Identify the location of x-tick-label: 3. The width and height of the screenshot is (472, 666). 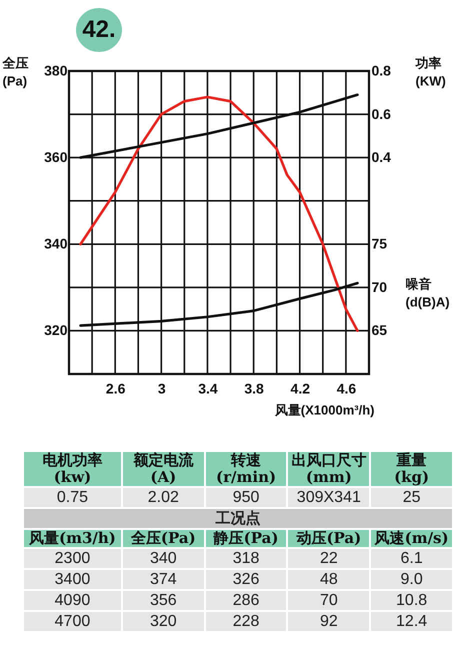
(162, 388).